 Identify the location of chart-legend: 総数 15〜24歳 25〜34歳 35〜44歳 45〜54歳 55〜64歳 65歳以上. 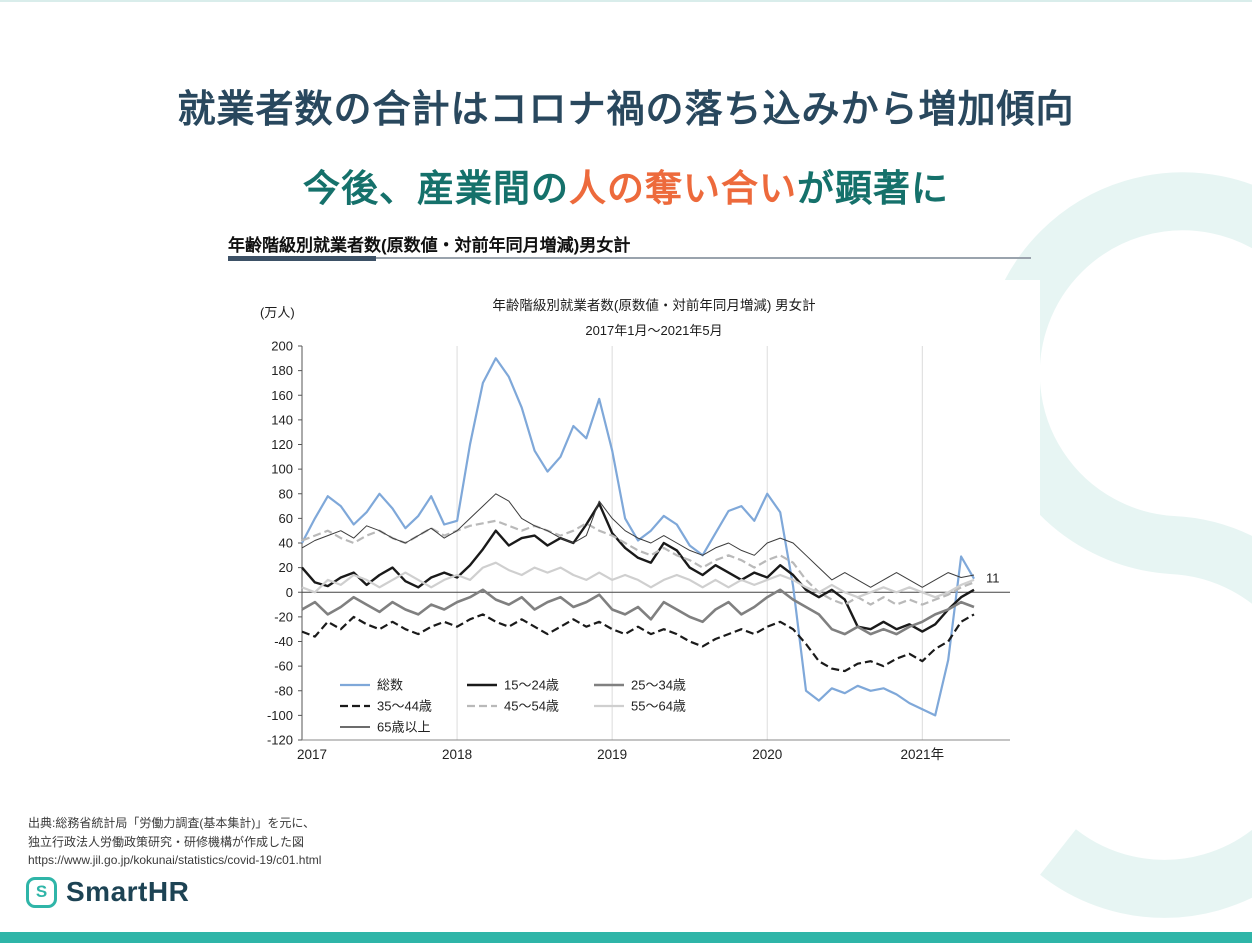
(513, 706).